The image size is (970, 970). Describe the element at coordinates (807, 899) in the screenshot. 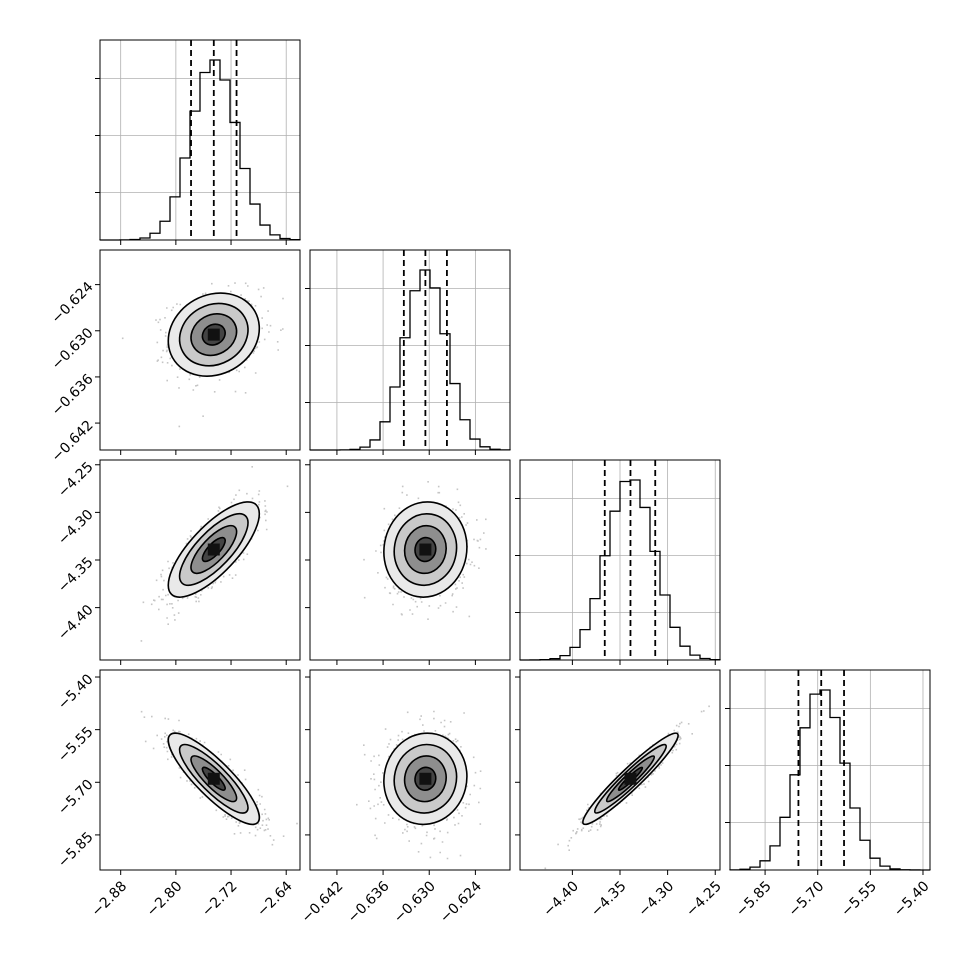

I see `x-tick-label: −5.70` at that location.